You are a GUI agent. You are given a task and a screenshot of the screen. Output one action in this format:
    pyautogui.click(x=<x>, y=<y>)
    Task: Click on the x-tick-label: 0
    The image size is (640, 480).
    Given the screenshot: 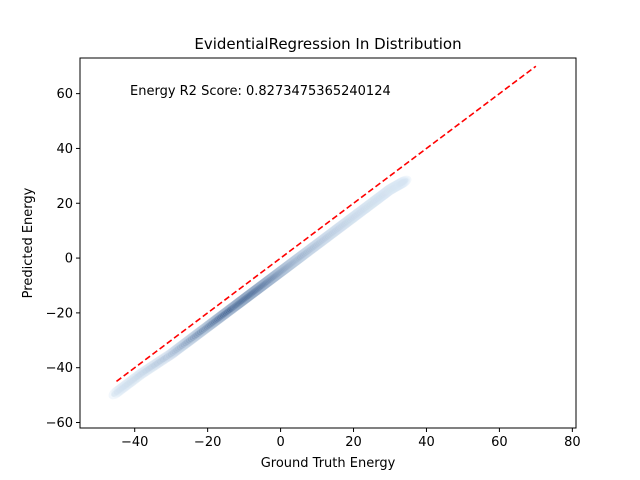 What is the action you would take?
    pyautogui.click(x=280, y=442)
    